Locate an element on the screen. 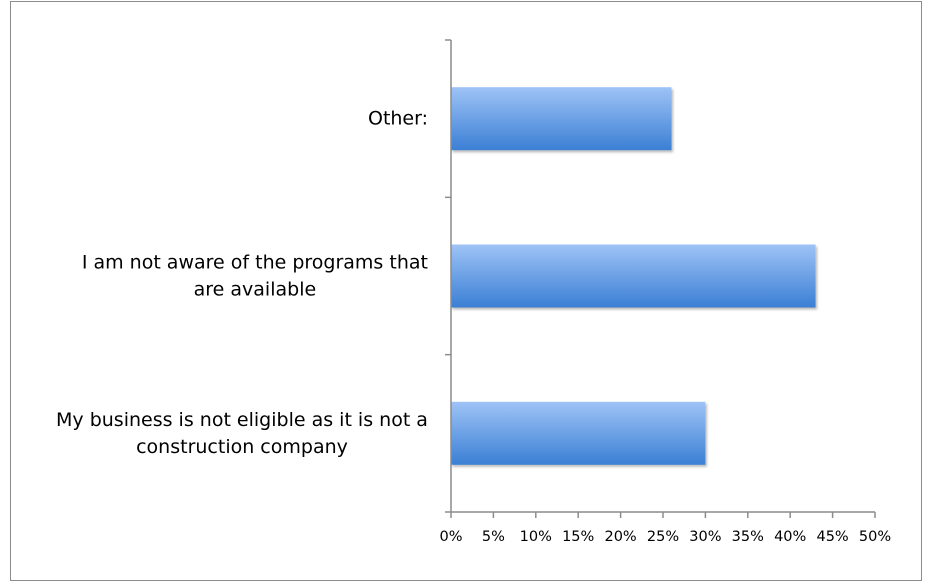  x-tick-label-5: 25% is located at coordinates (663, 537).